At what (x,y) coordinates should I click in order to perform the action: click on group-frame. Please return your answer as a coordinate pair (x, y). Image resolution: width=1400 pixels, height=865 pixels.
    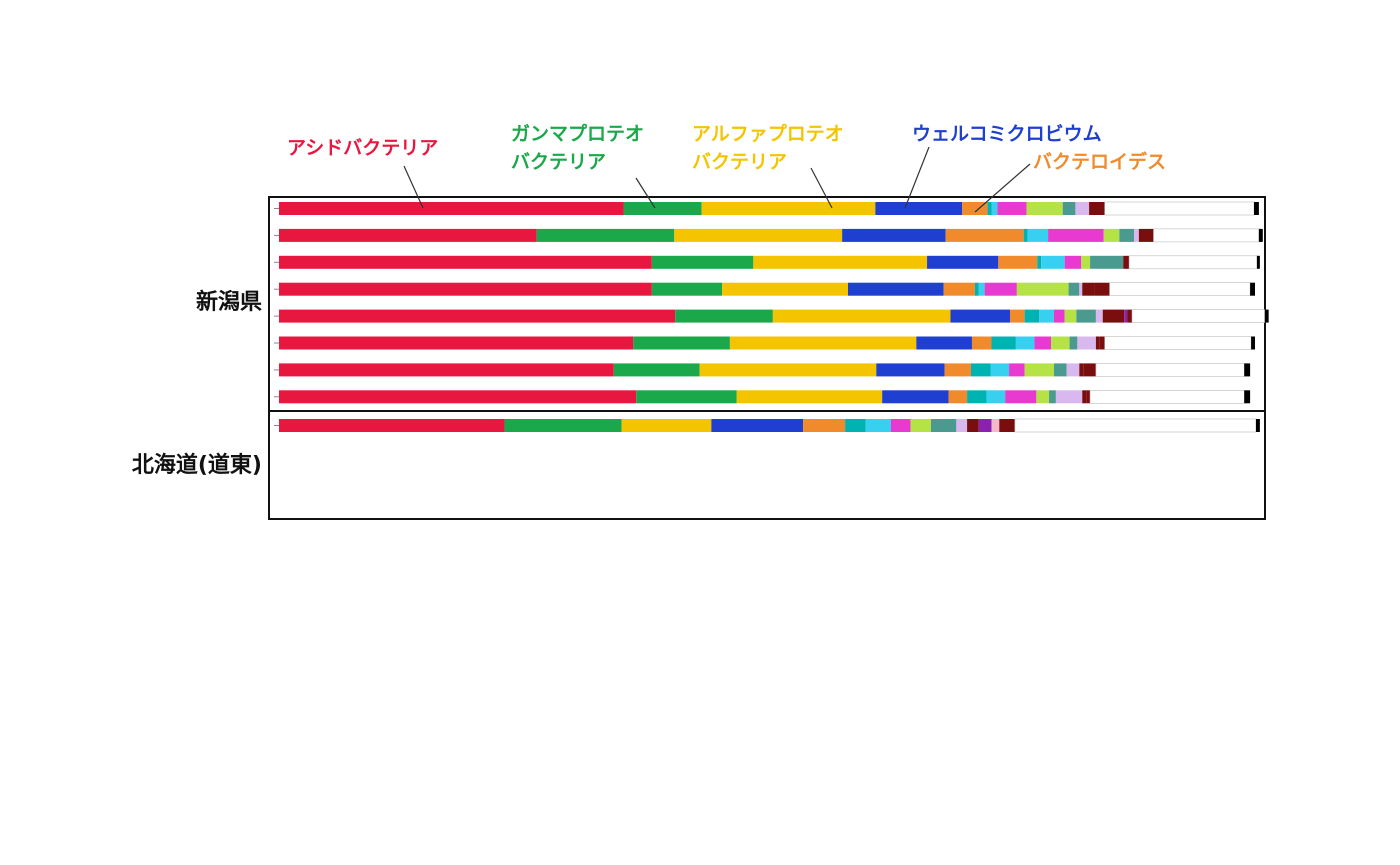
    Looking at the image, I should click on (767, 465).